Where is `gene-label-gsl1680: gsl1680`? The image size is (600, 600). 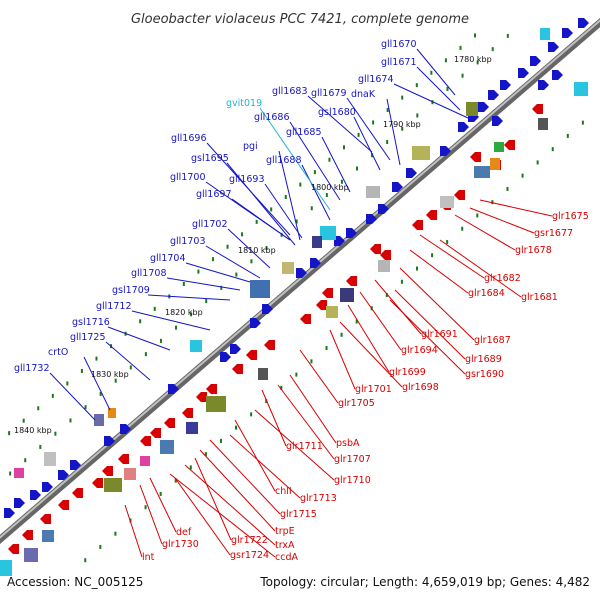 gene-label-gsl1680: gsl1680 is located at coordinates (337, 112).